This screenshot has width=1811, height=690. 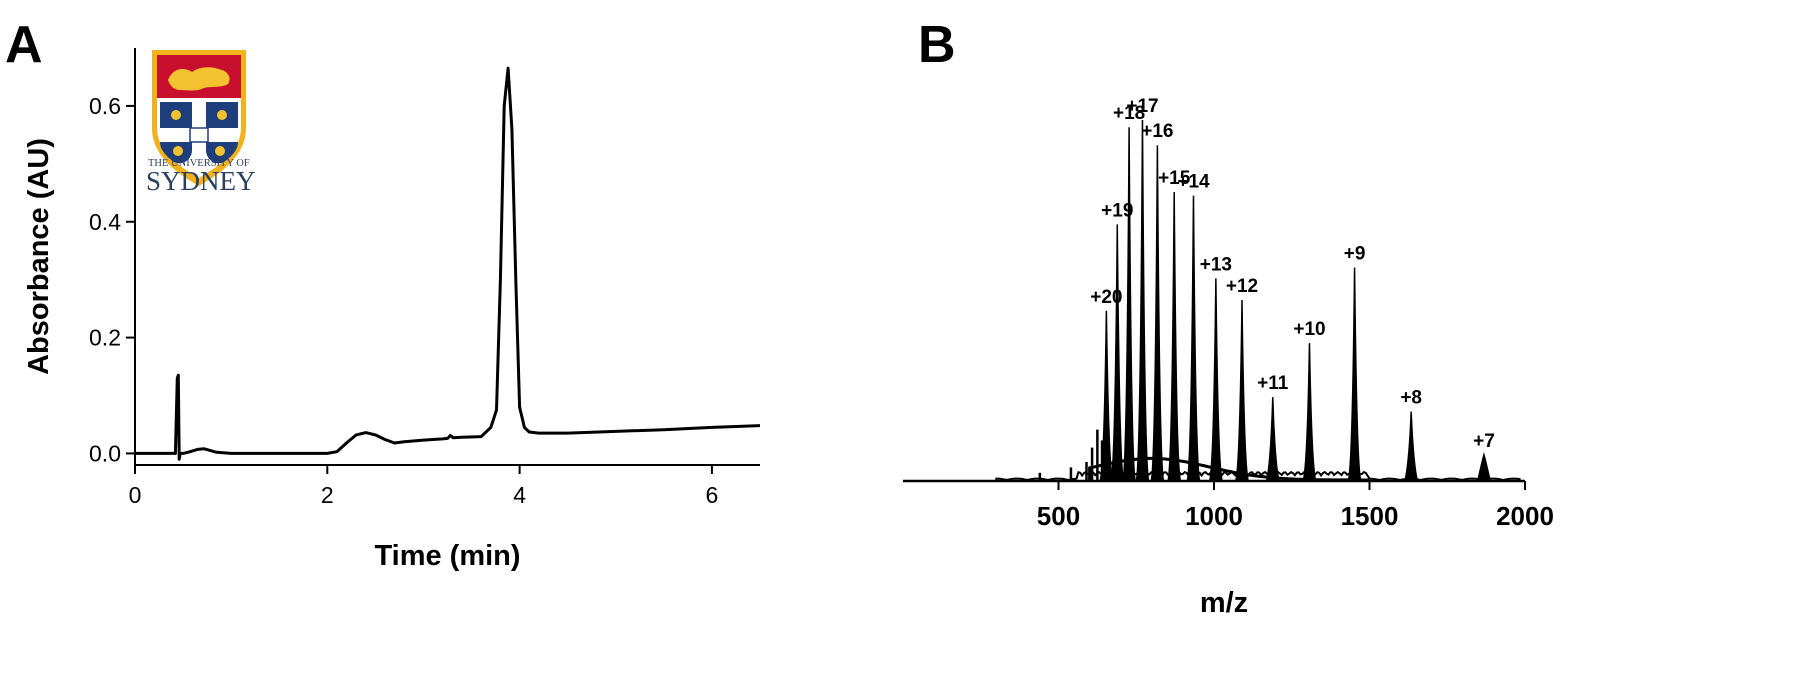 What do you see at coordinates (105, 338) in the screenshot?
I see `y-tick-label: 0.2` at bounding box center [105, 338].